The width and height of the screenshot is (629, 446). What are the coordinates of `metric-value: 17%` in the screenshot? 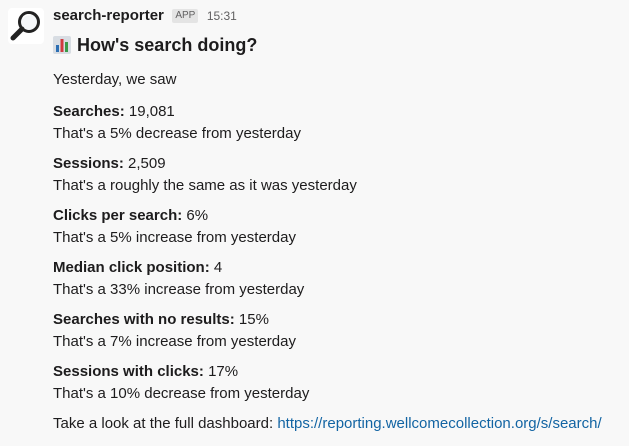 It's located at (223, 371).